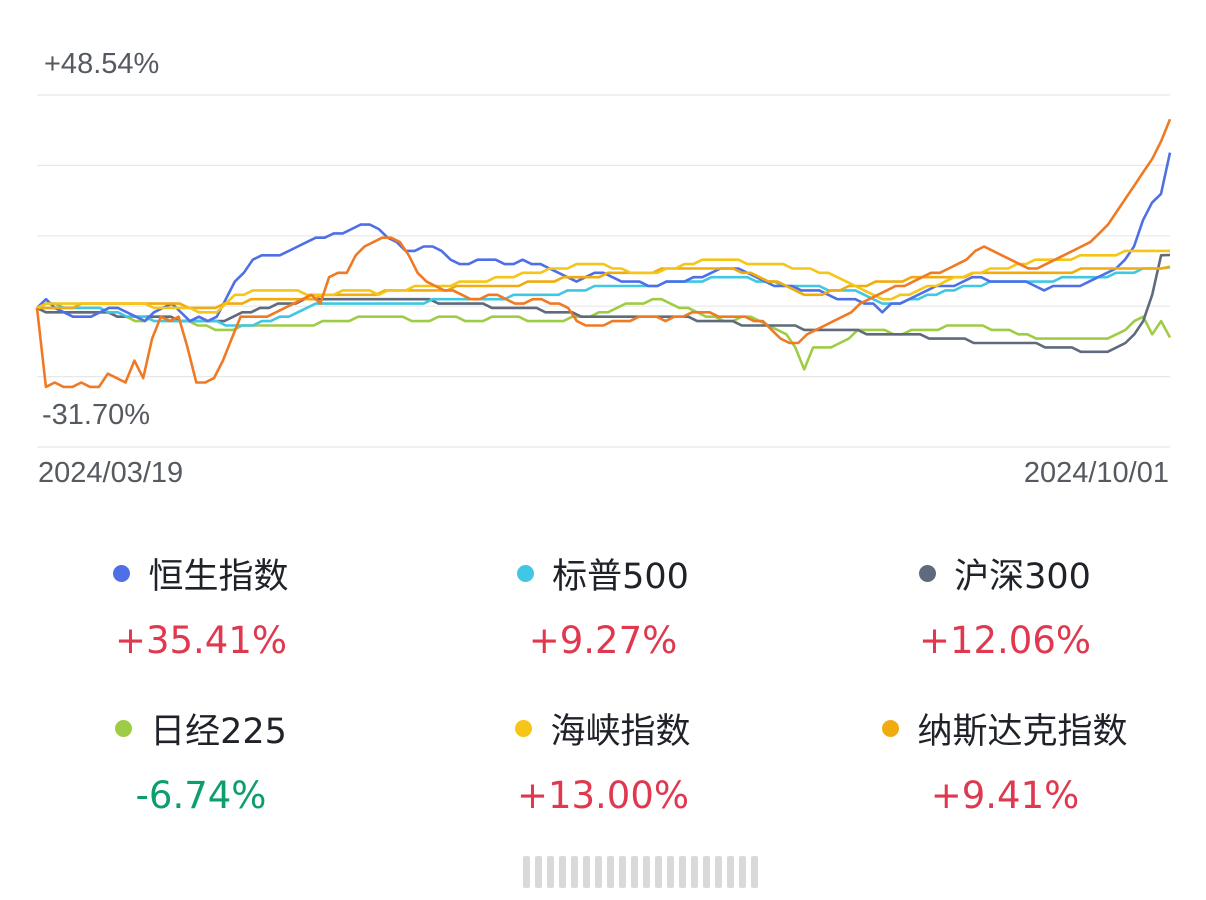  Describe the element at coordinates (201, 760) in the screenshot. I see `legend-item-nikkei225: 日经225 -6.74%` at that location.